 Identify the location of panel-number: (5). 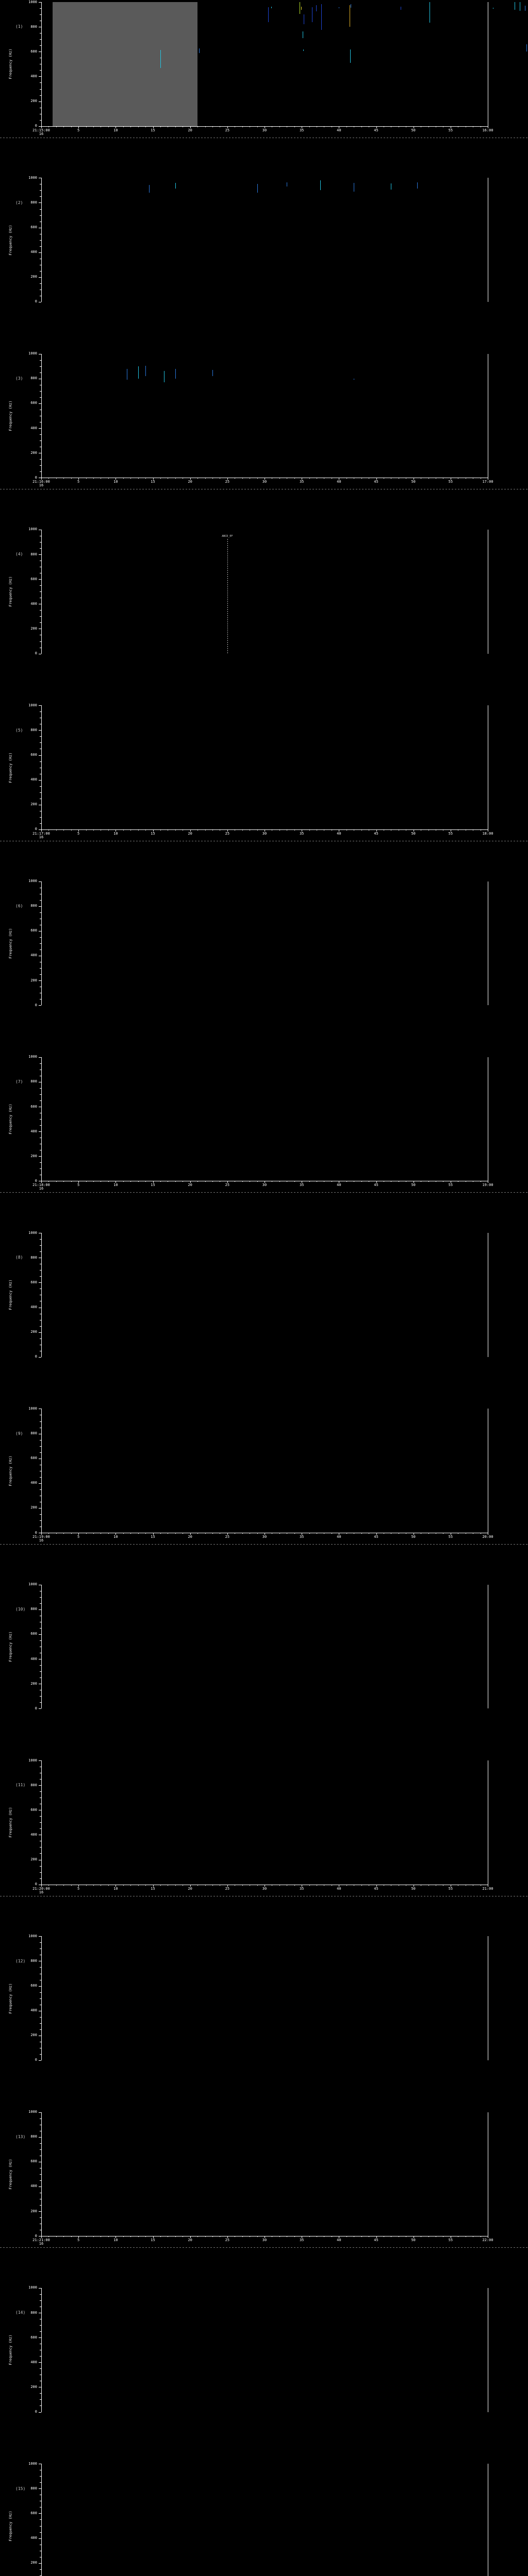
(19, 730).